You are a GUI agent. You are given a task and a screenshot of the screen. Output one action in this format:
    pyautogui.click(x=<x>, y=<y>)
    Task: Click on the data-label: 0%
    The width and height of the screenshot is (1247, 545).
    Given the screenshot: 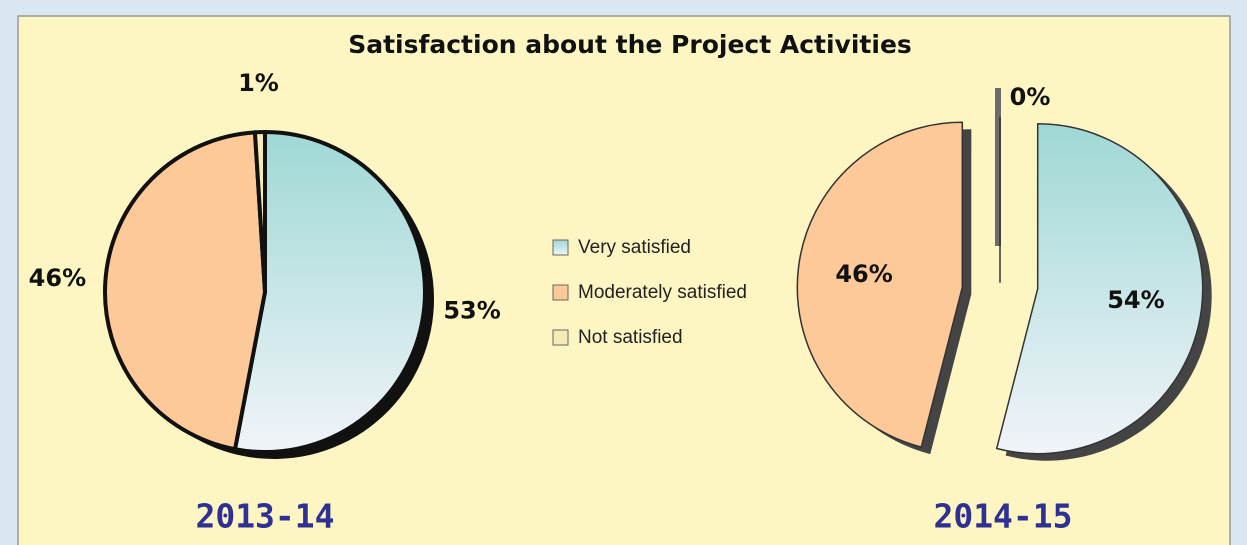 What is the action you would take?
    pyautogui.click(x=1030, y=97)
    